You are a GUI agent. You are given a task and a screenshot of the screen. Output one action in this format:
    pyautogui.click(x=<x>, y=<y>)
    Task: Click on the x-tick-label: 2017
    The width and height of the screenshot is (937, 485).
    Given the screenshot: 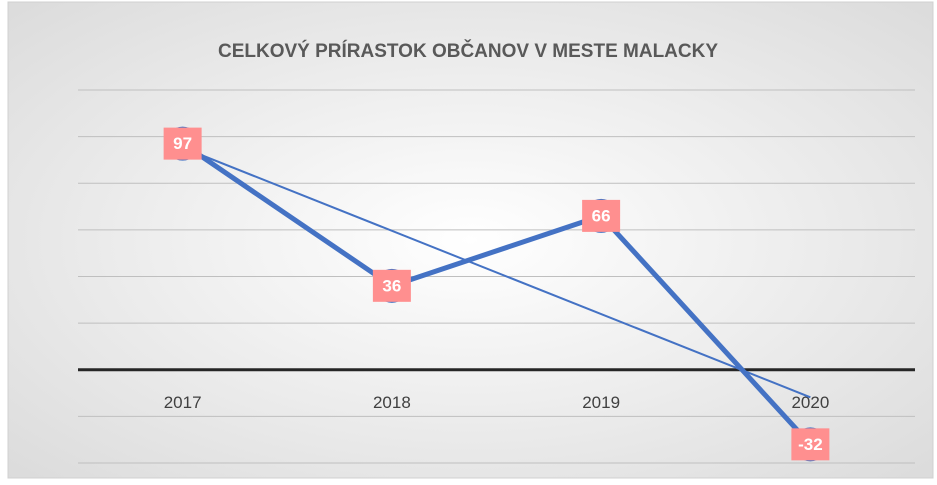 What is the action you would take?
    pyautogui.click(x=183, y=402)
    